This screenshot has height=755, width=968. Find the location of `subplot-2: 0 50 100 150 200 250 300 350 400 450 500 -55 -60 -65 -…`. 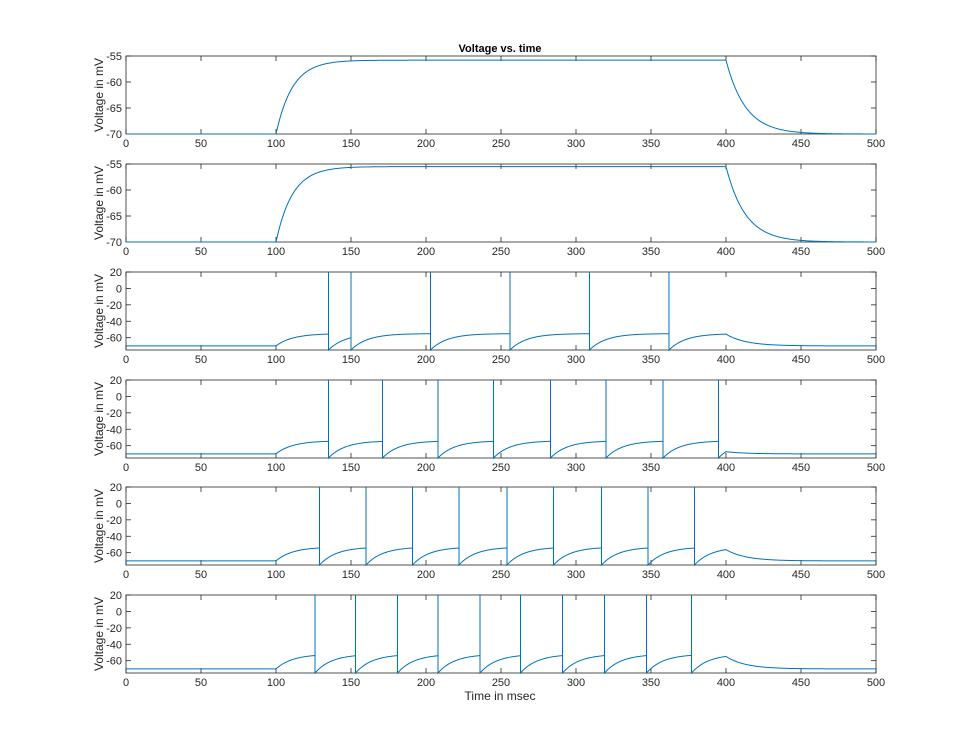

subplot-2: 0 50 100 150 200 250 300 350 400 450 500 -55 -60 -65 -… is located at coordinates (488, 208).